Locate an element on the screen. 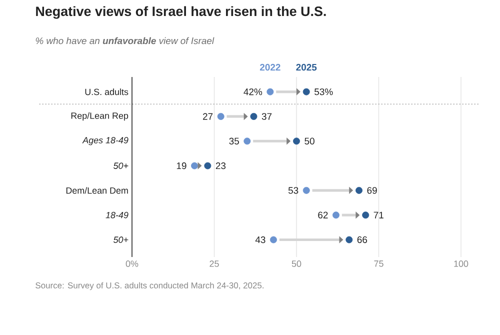  text: 2025 is located at coordinates (306, 67).